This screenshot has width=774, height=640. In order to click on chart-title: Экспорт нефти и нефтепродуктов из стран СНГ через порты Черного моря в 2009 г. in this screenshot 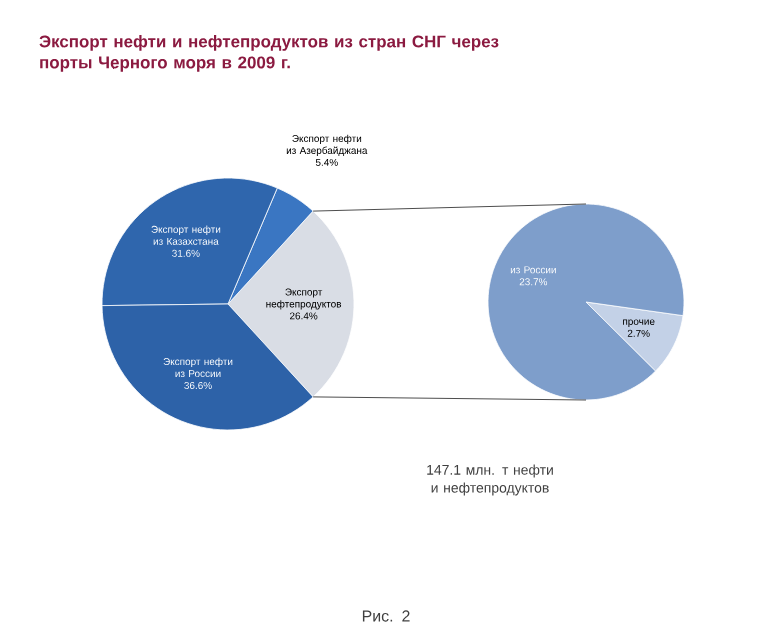, I will do `click(269, 53)`.